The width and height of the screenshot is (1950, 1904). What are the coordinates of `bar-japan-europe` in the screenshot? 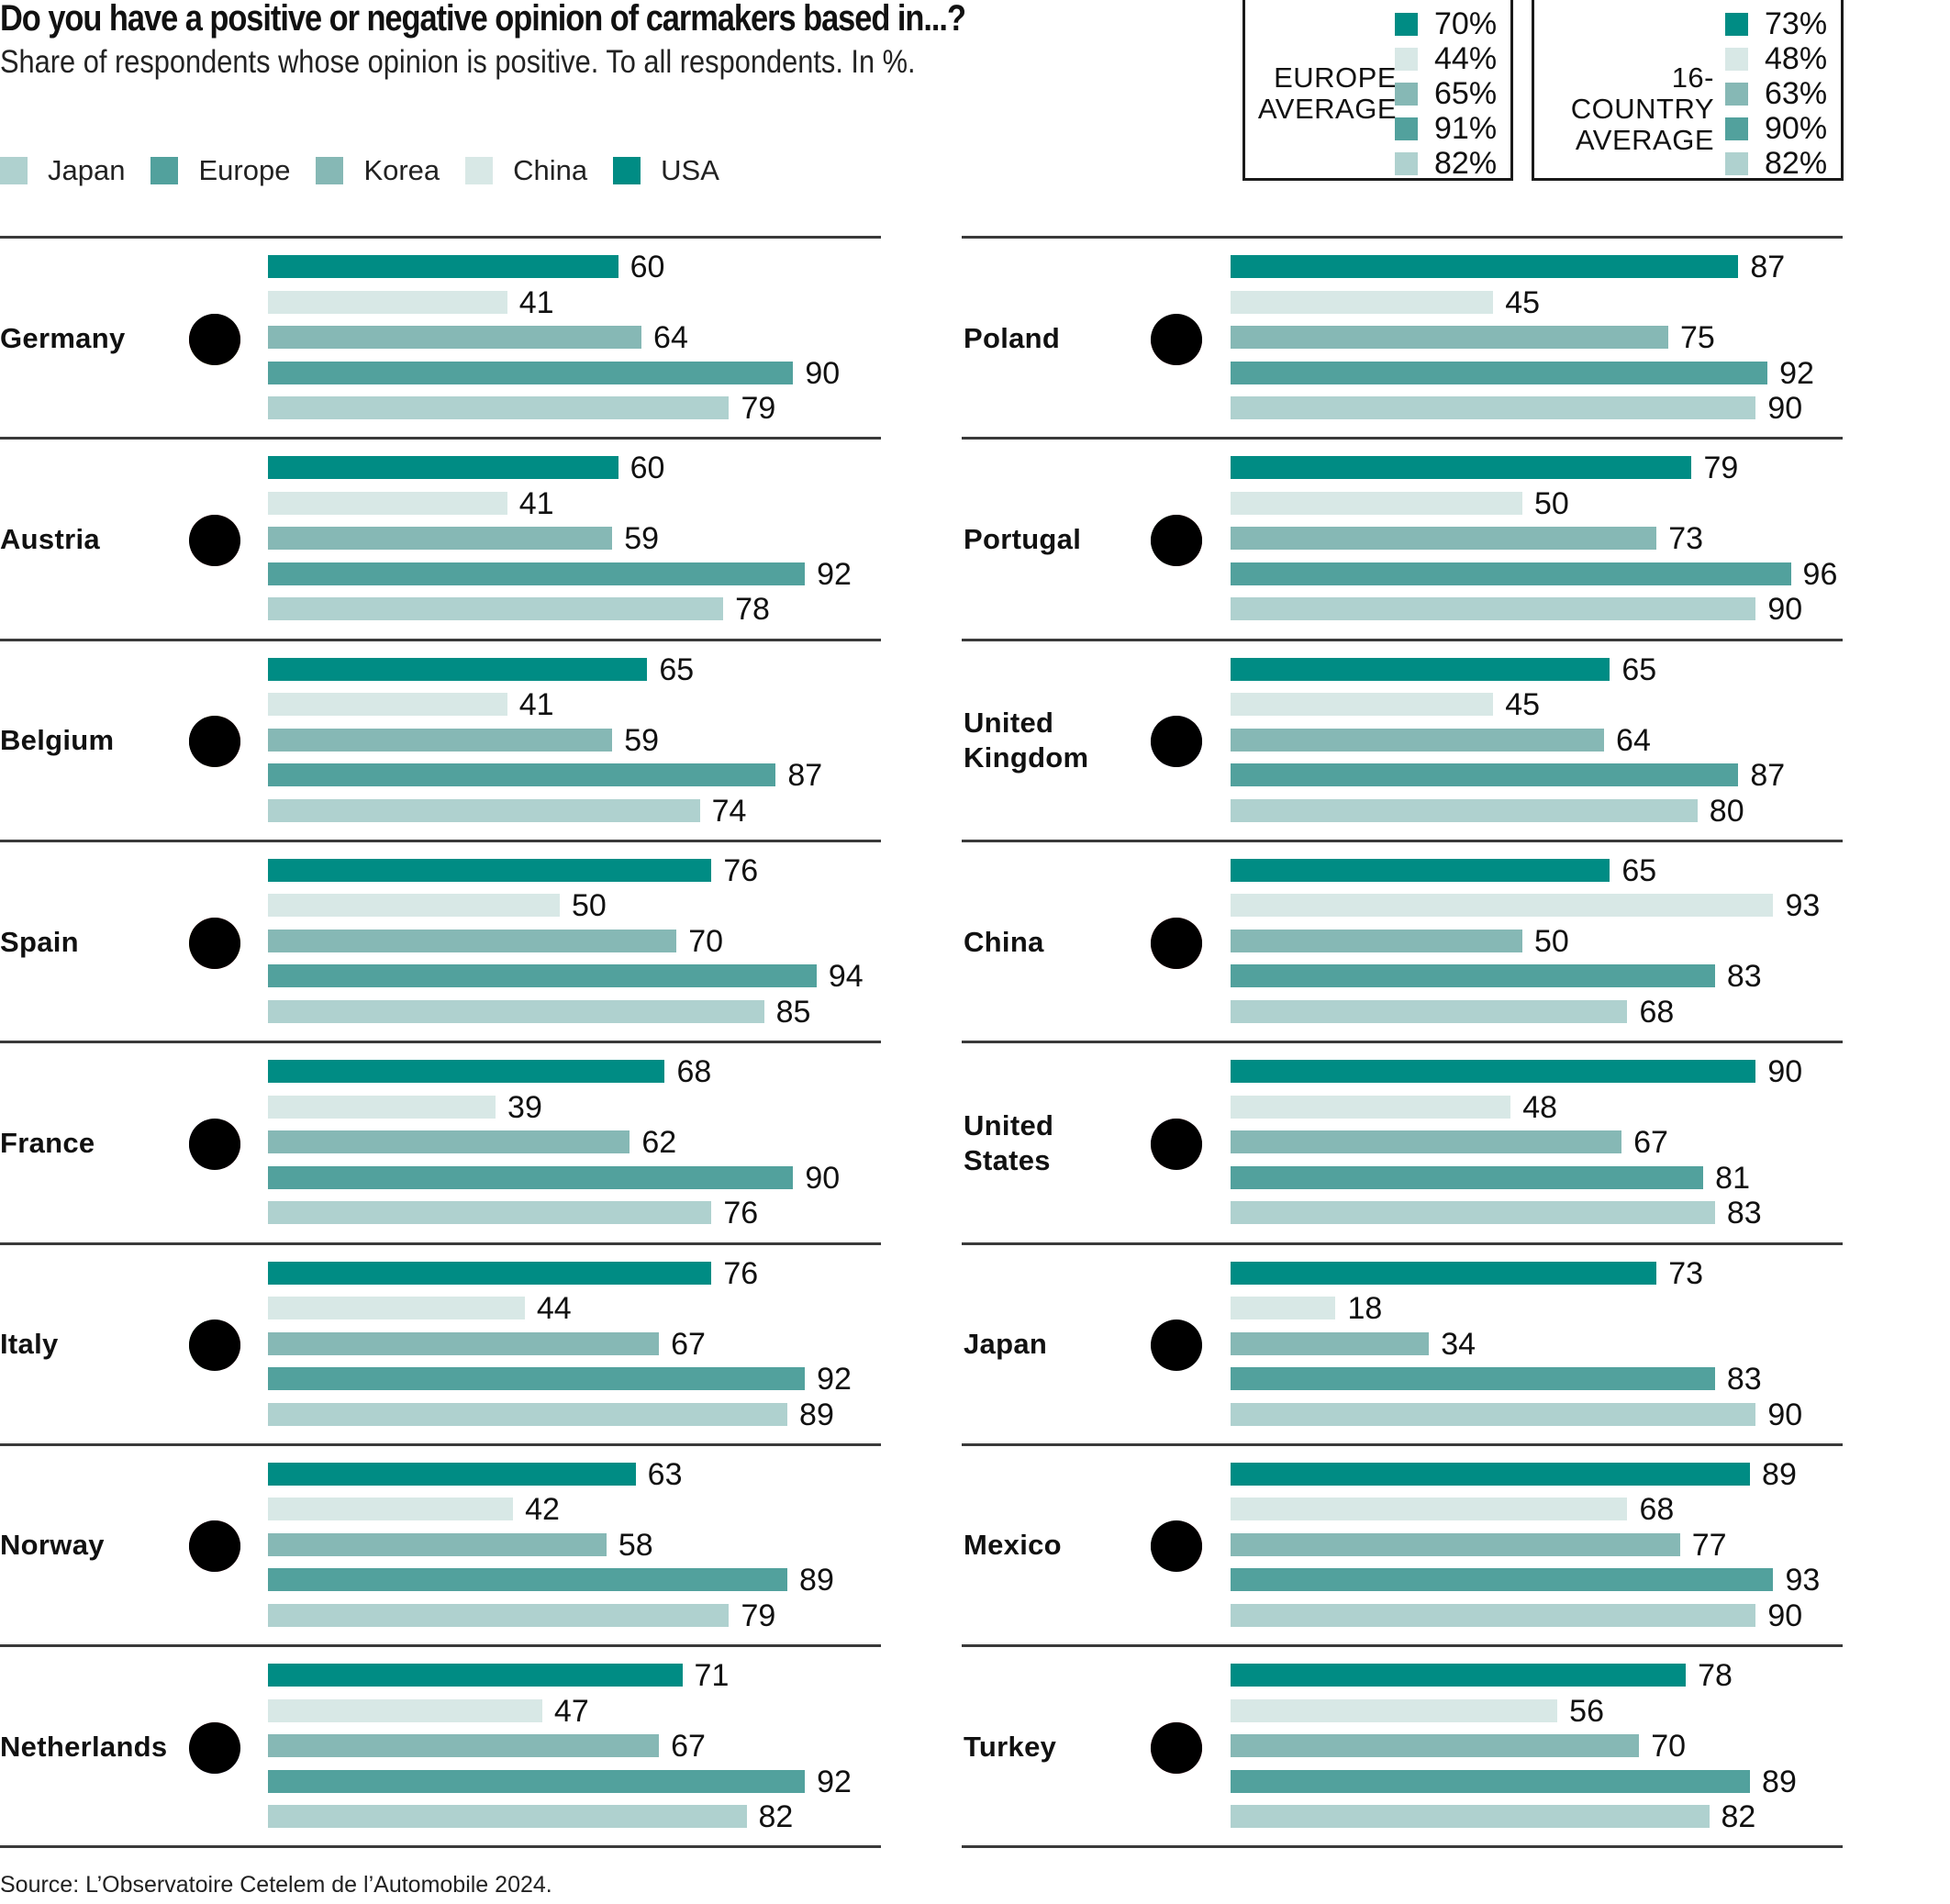 It's located at (1473, 1378).